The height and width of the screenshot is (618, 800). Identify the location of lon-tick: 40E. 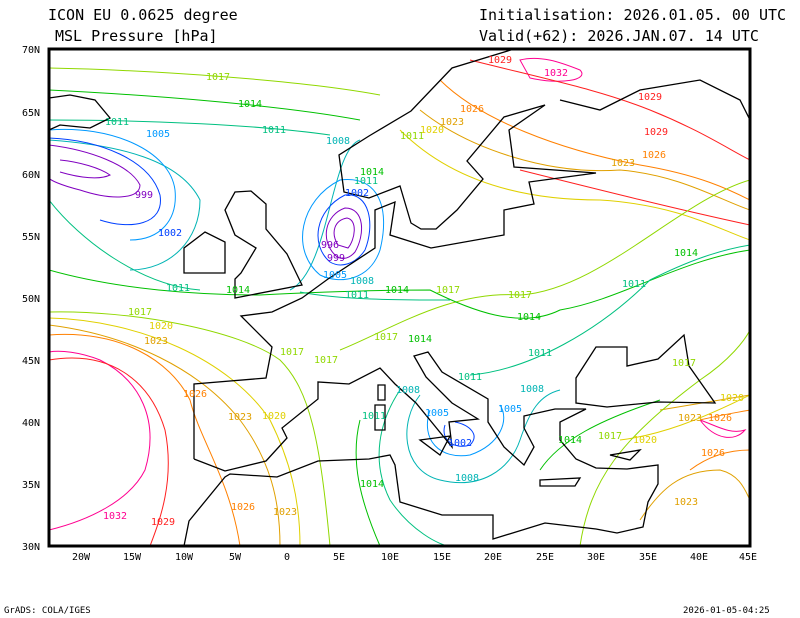
(699, 557).